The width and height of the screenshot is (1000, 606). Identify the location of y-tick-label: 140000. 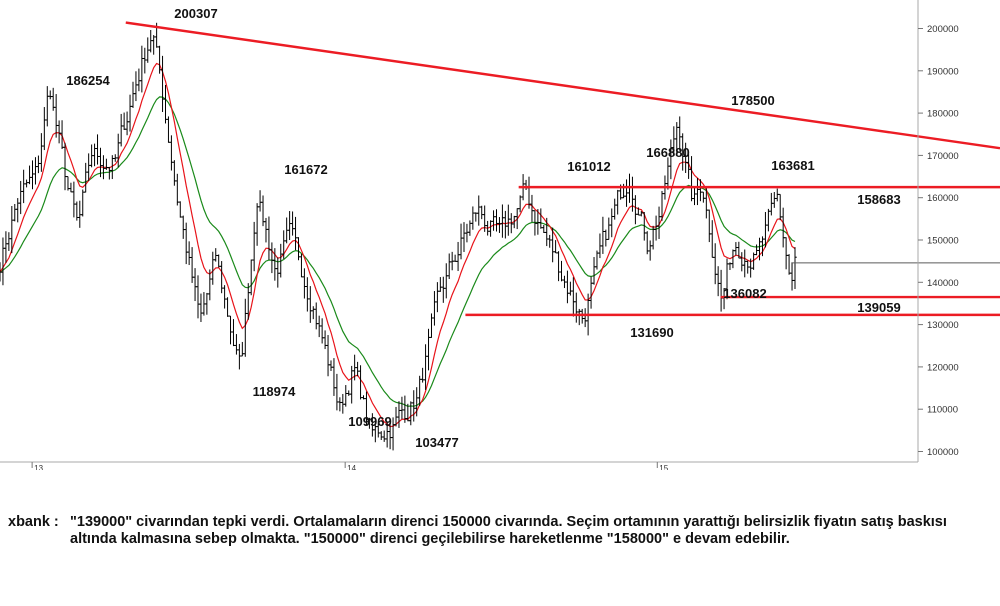
(943, 283).